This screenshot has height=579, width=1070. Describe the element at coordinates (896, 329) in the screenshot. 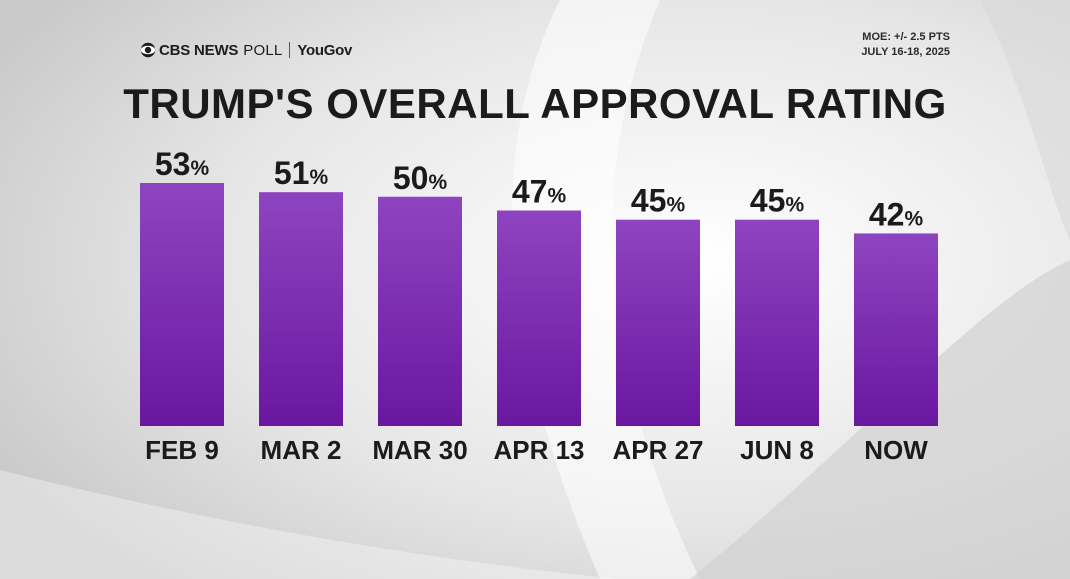

I see `bar-now` at that location.